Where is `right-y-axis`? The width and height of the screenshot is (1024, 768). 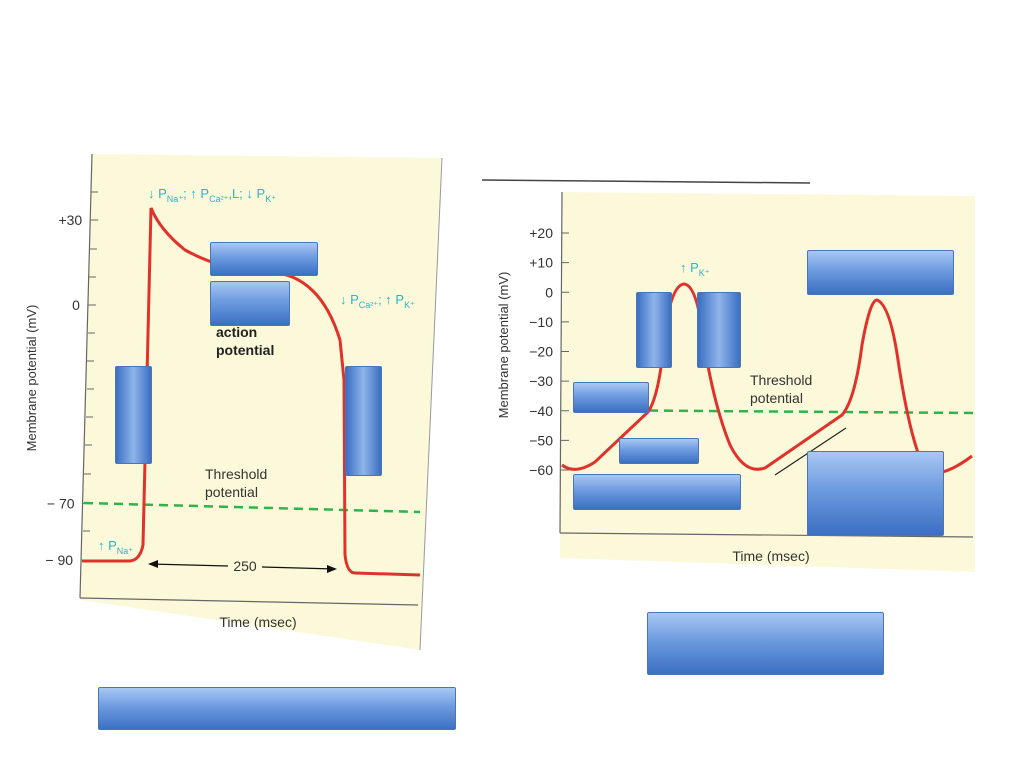 right-y-axis is located at coordinates (561, 362).